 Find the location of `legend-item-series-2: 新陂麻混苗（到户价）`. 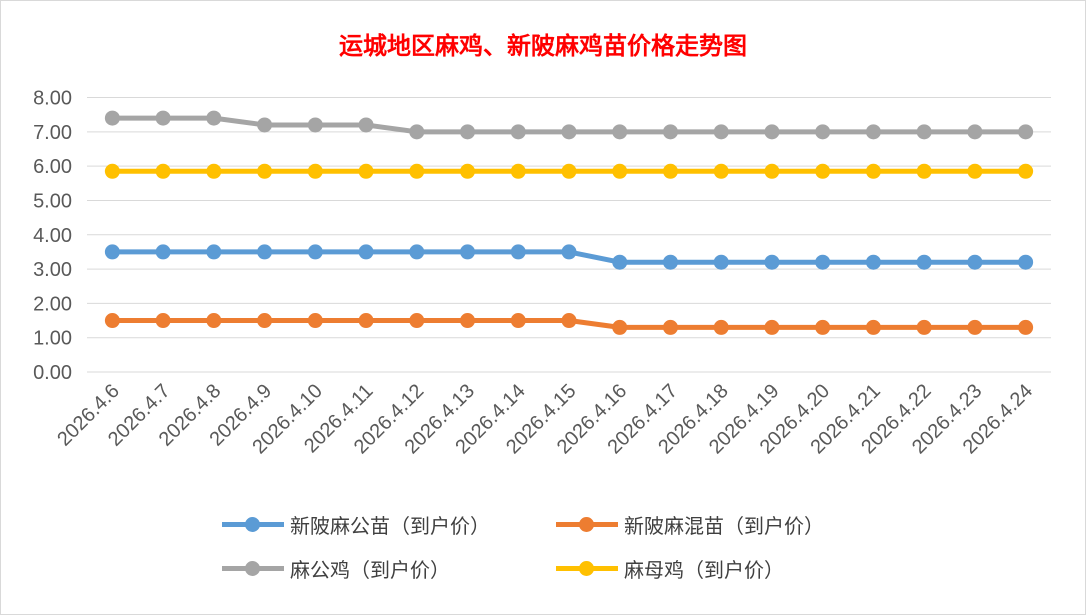

legend-item-series-2: 新陂麻混苗（到户价） is located at coordinates (690, 524).